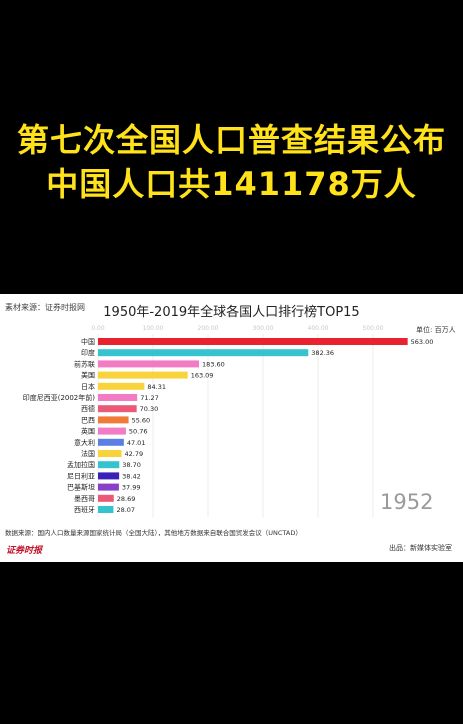 Image resolution: width=463 pixels, height=724 pixels. What do you see at coordinates (149, 409) in the screenshot?
I see `value-label: 70.30` at bounding box center [149, 409].